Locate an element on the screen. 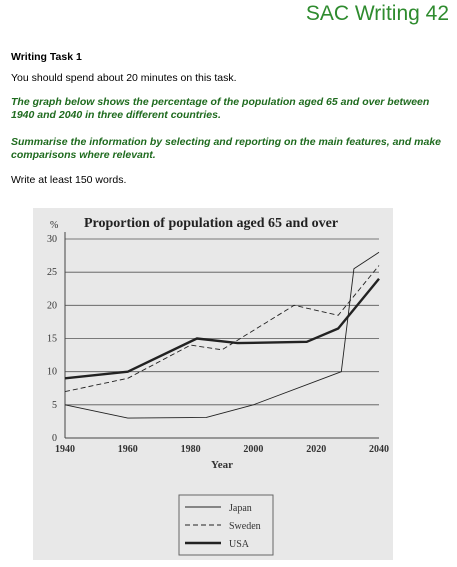  y-axis-label: % is located at coordinates (54, 225).